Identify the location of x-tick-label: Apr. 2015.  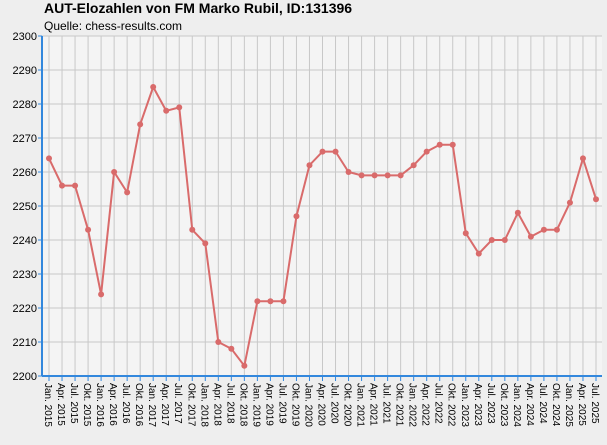
(60, 404).